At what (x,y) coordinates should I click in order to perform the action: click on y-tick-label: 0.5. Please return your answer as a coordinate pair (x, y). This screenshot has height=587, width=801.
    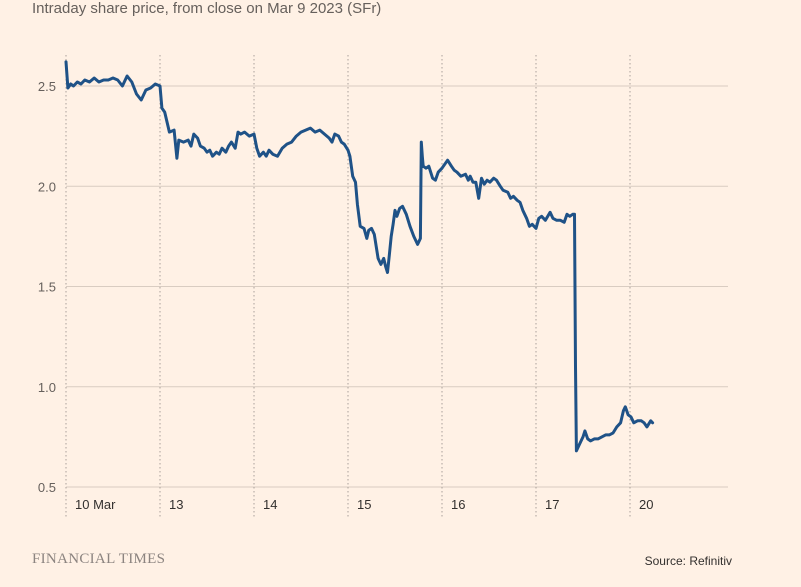
    Looking at the image, I should click on (47, 487).